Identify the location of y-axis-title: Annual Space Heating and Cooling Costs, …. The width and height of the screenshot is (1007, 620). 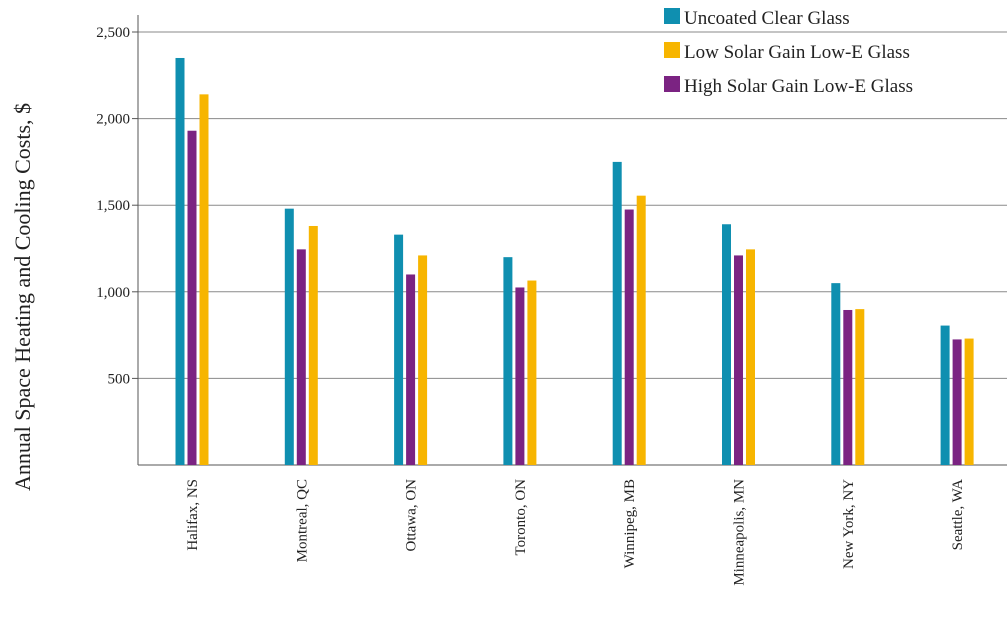
(22, 297).